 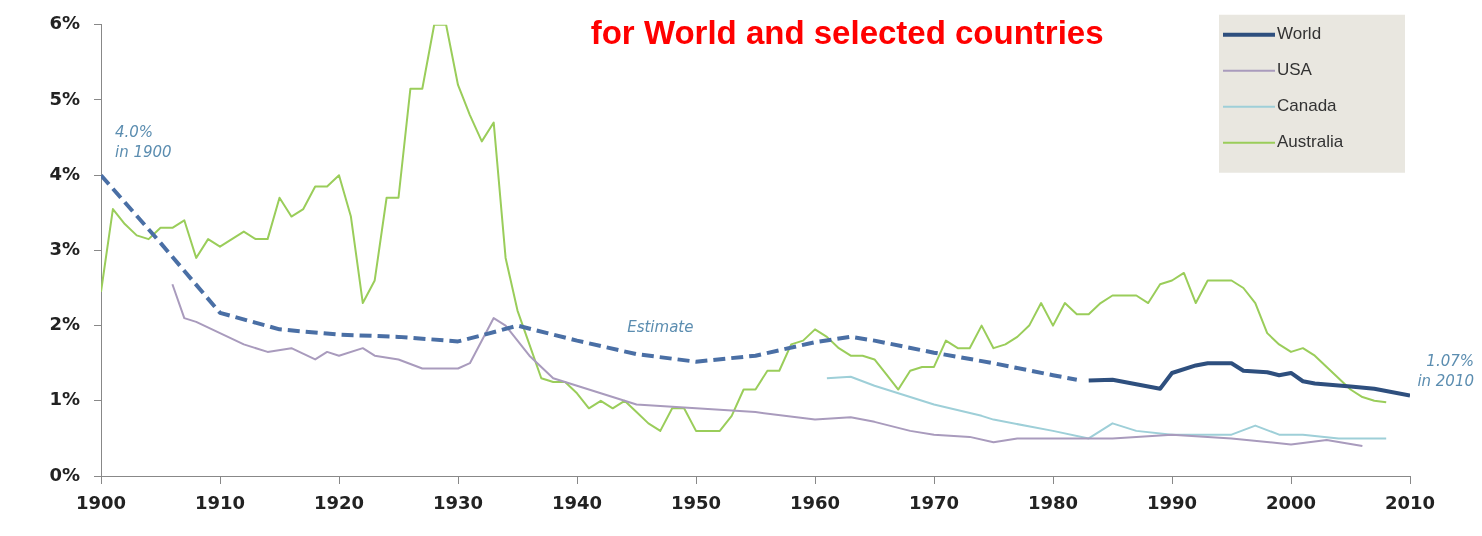 I want to click on annotation: 4.0% in 1900, so click(x=143, y=142).